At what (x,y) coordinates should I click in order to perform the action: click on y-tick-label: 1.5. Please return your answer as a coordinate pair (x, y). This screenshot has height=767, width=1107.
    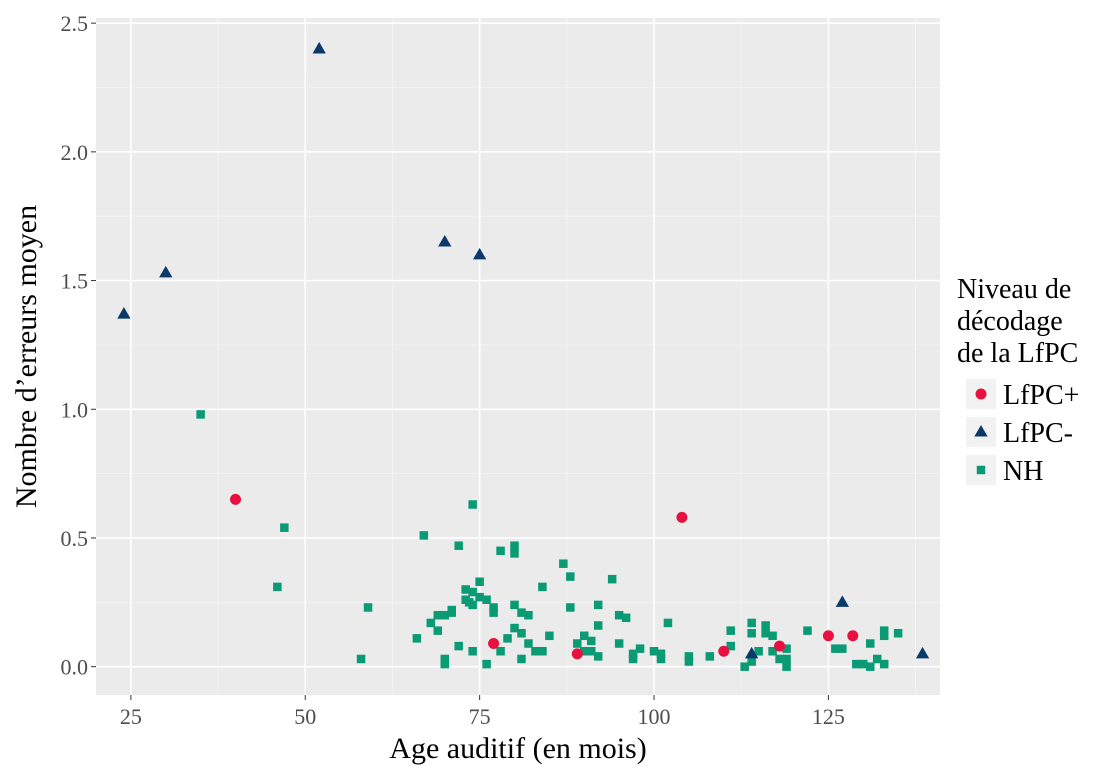
    Looking at the image, I should click on (75, 281).